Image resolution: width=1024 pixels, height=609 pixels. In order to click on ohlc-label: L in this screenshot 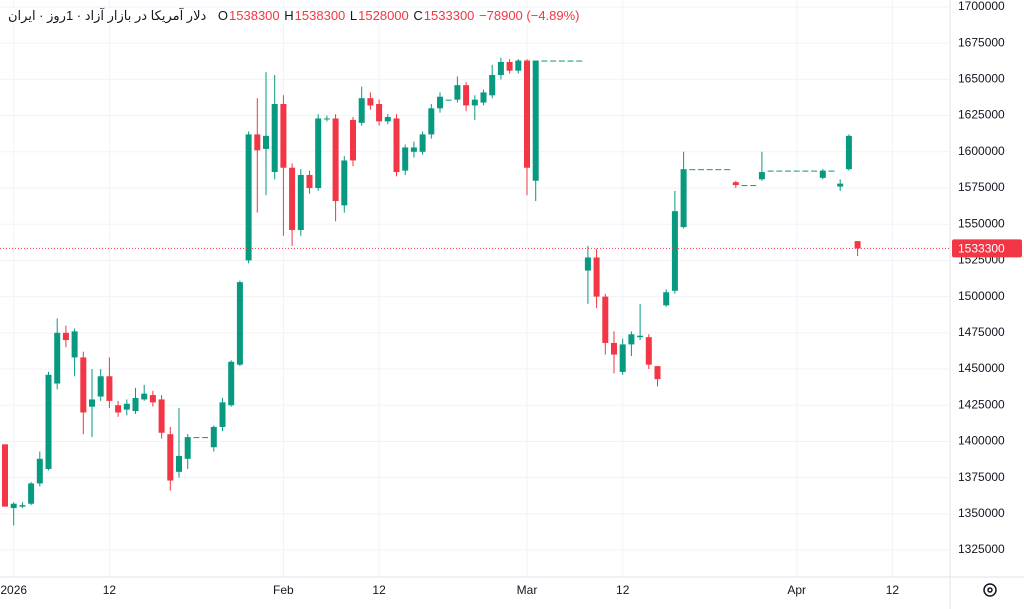, I will do `click(353, 15)`.